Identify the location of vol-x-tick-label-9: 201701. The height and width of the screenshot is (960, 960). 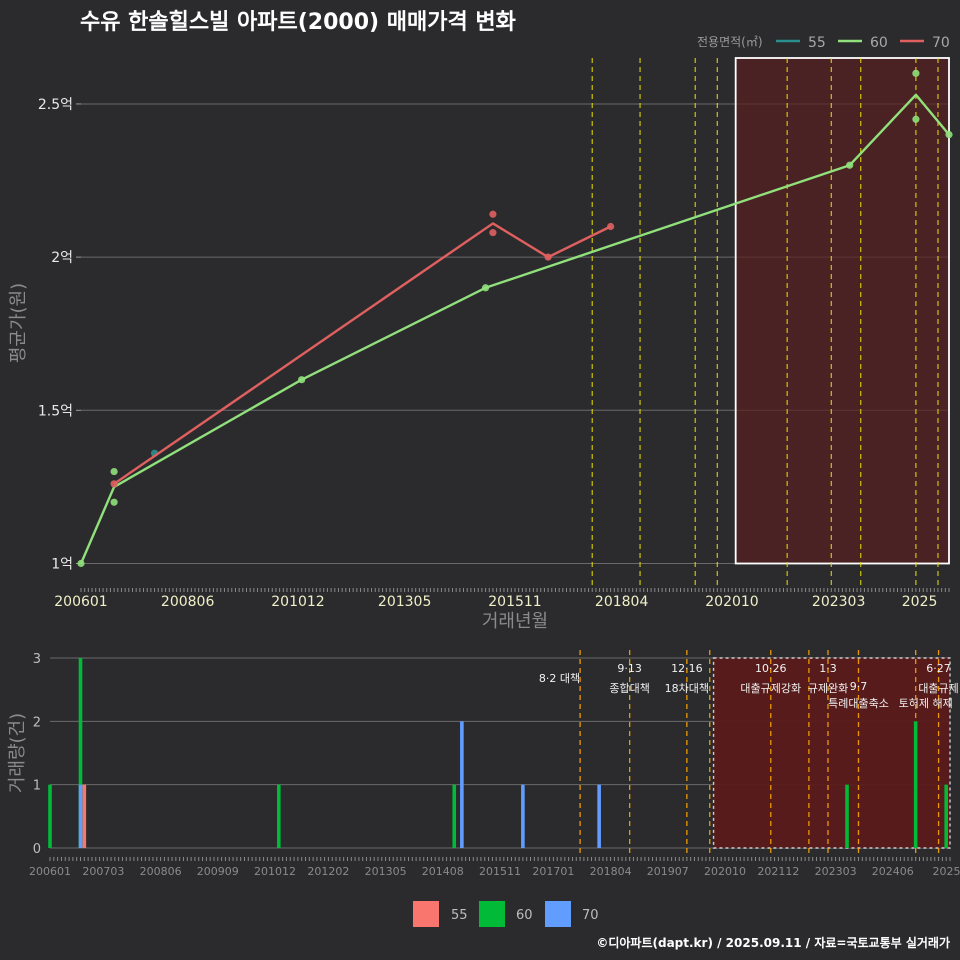
(553, 871).